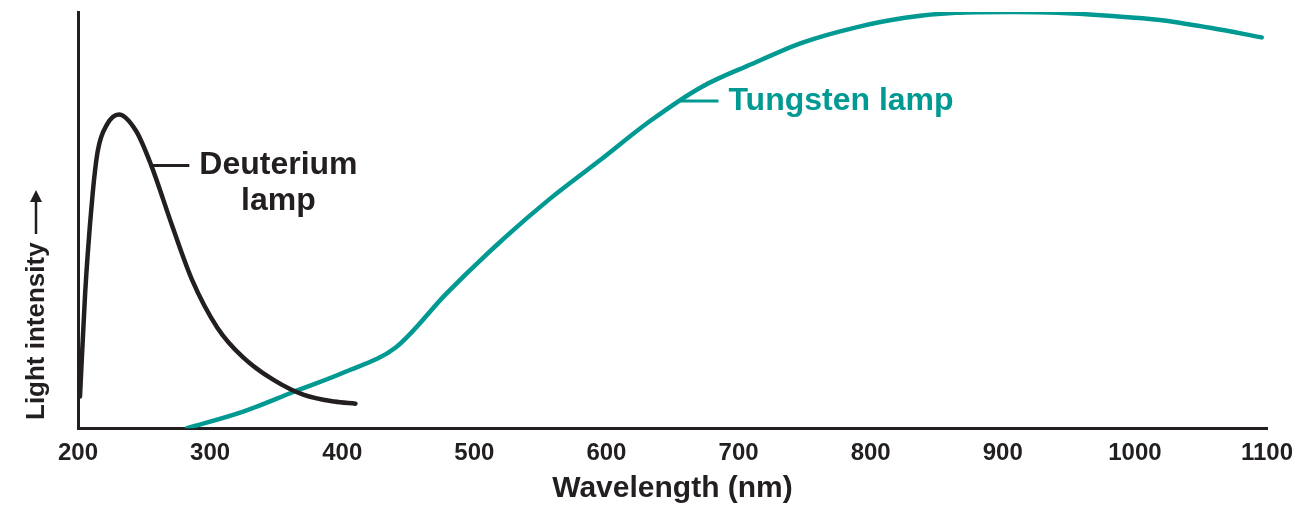 Image resolution: width=1307 pixels, height=515 pixels. I want to click on annotation: Deuterium lamp, so click(278, 181).